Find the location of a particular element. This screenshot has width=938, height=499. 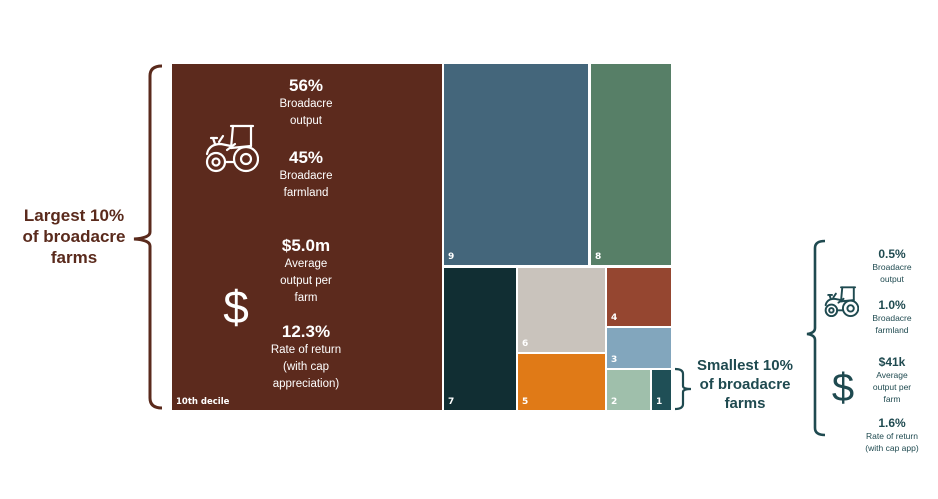

tile-decile-7-label: 7 is located at coordinates (451, 402).